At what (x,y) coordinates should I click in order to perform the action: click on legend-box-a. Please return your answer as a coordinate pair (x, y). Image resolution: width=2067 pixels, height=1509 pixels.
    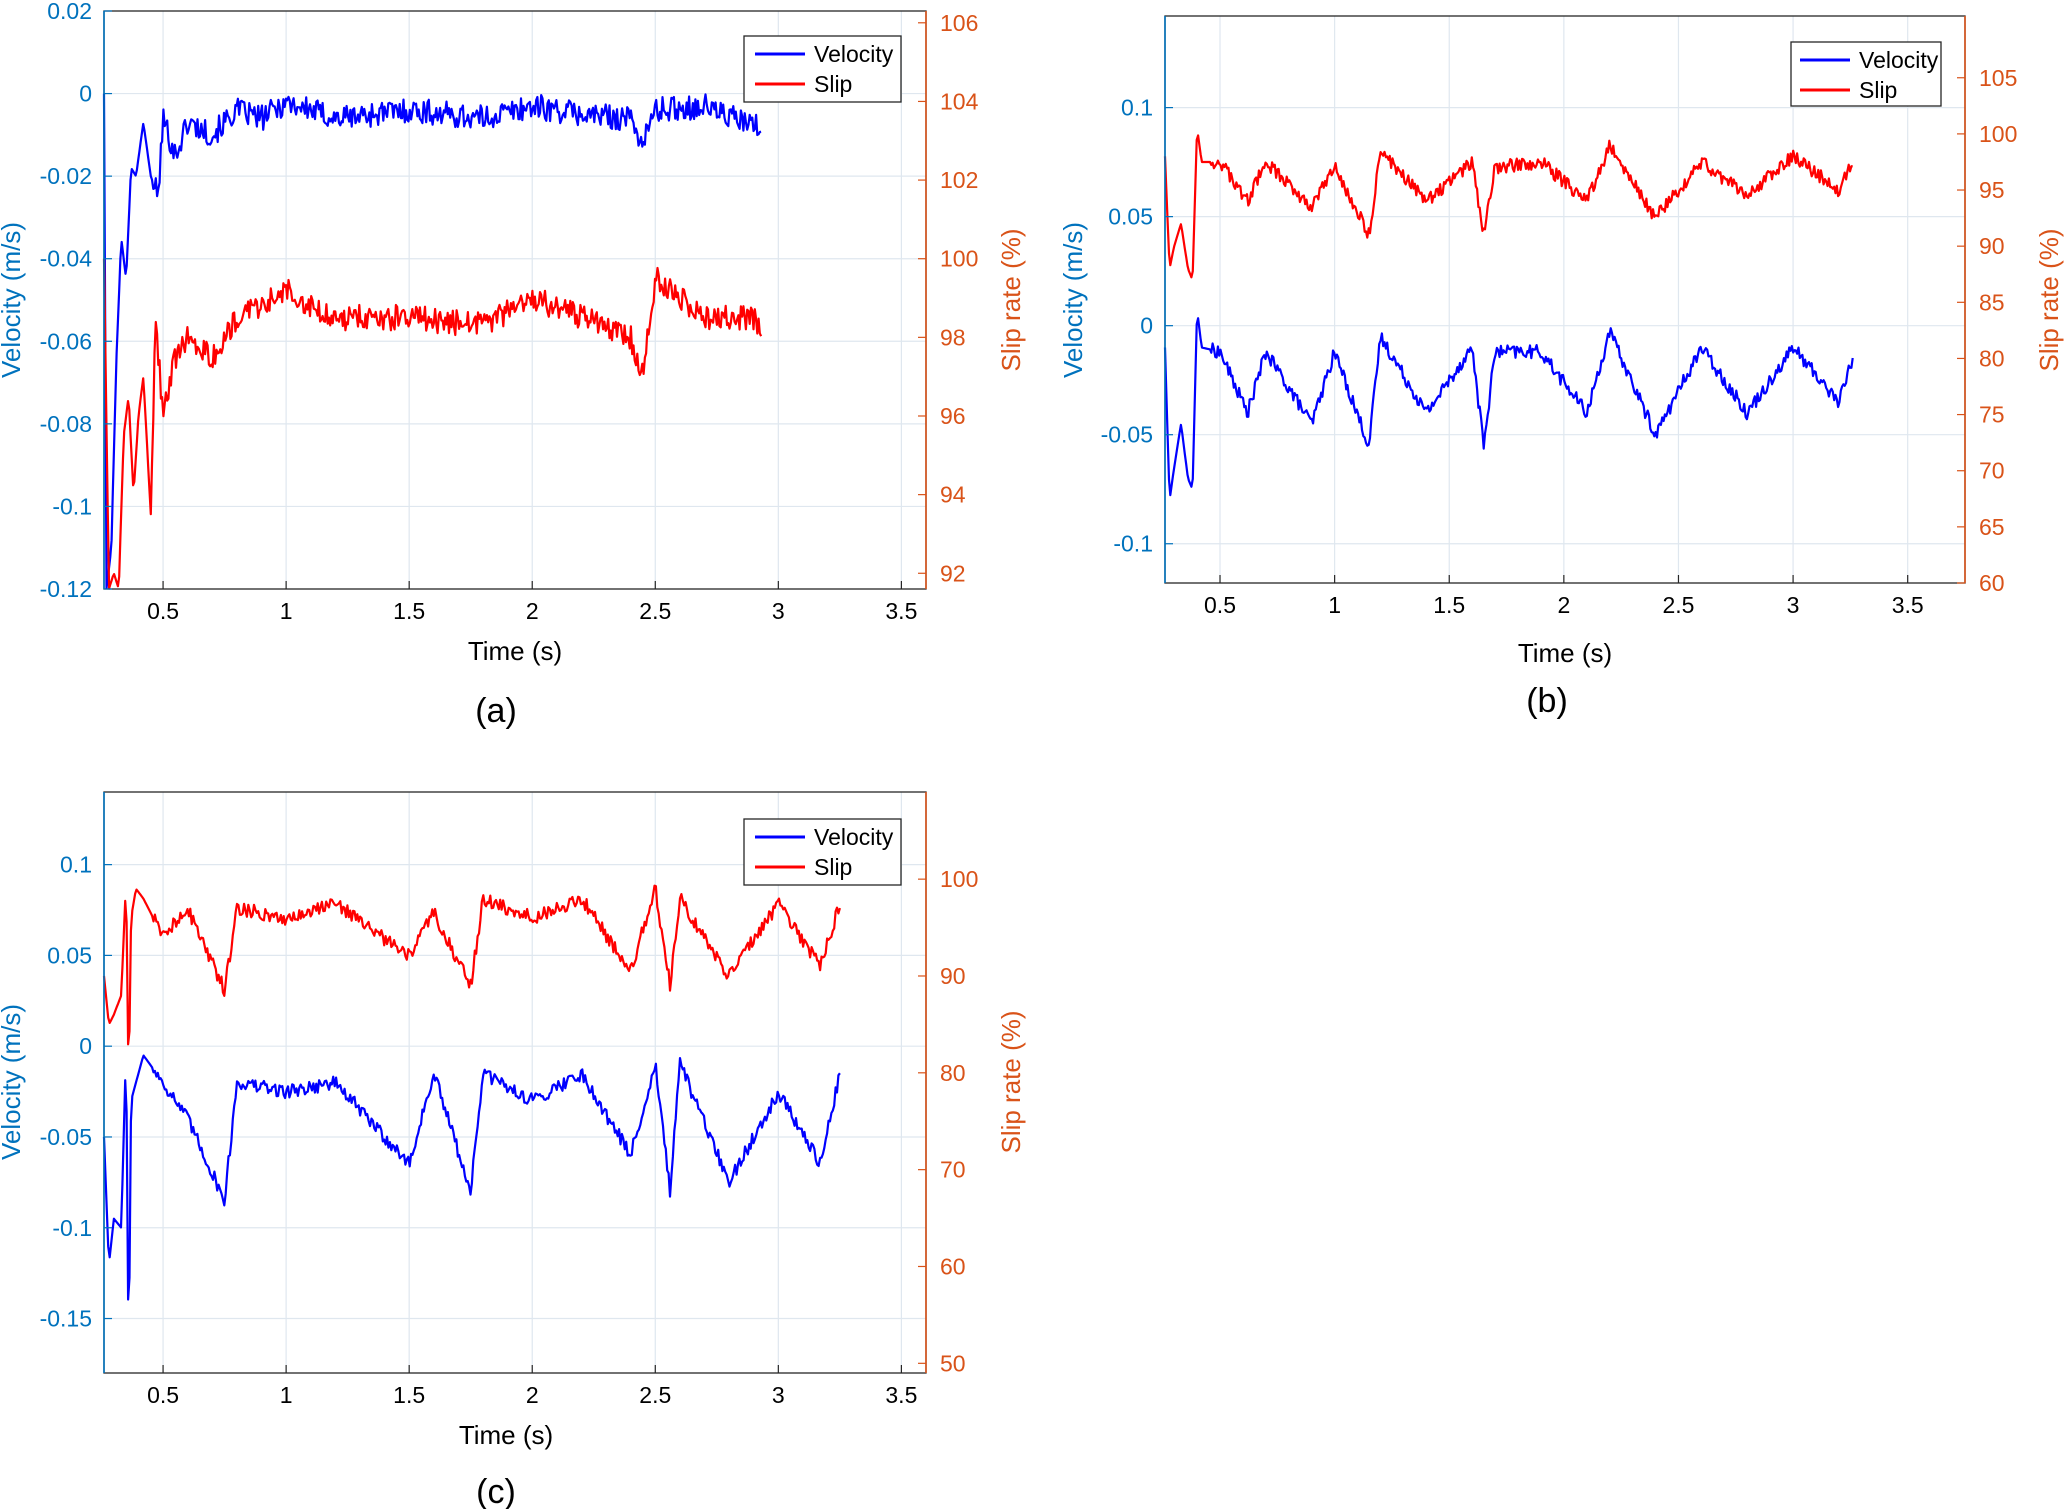
    Looking at the image, I should click on (822, 69).